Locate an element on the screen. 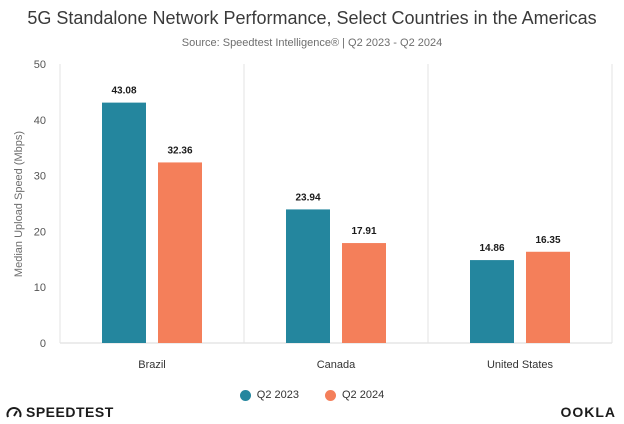 The width and height of the screenshot is (624, 424). y-axis-label: Median Upload Speed (Mbps) is located at coordinates (19, 204).